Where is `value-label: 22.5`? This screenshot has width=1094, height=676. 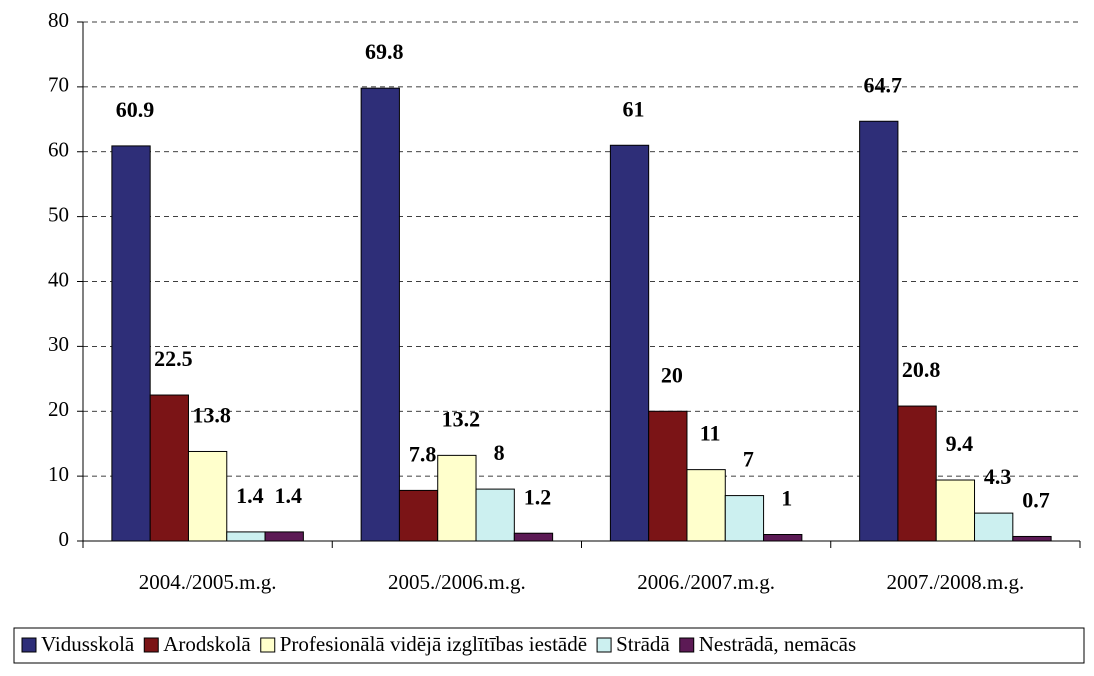 value-label: 22.5 is located at coordinates (173, 358).